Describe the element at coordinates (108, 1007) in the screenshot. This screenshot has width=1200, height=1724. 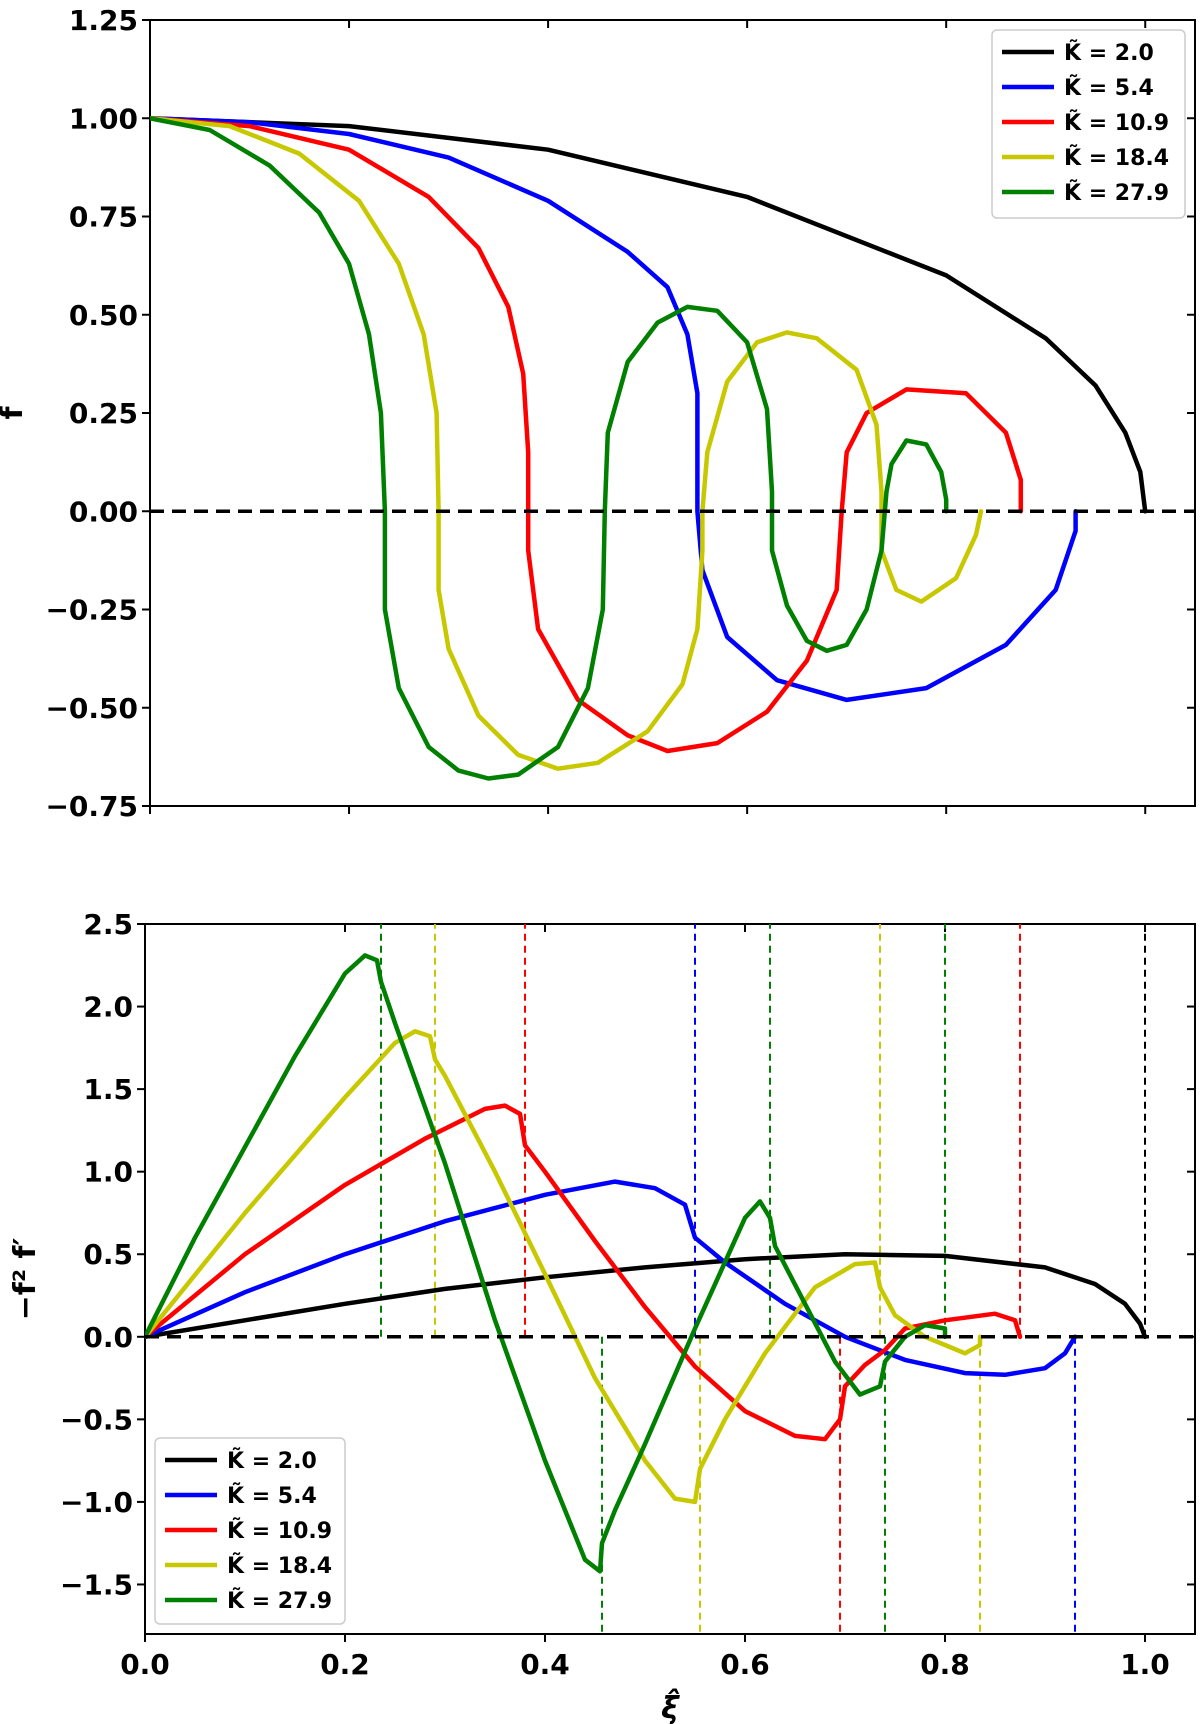
I see `y-tick-label: 2.0` at that location.